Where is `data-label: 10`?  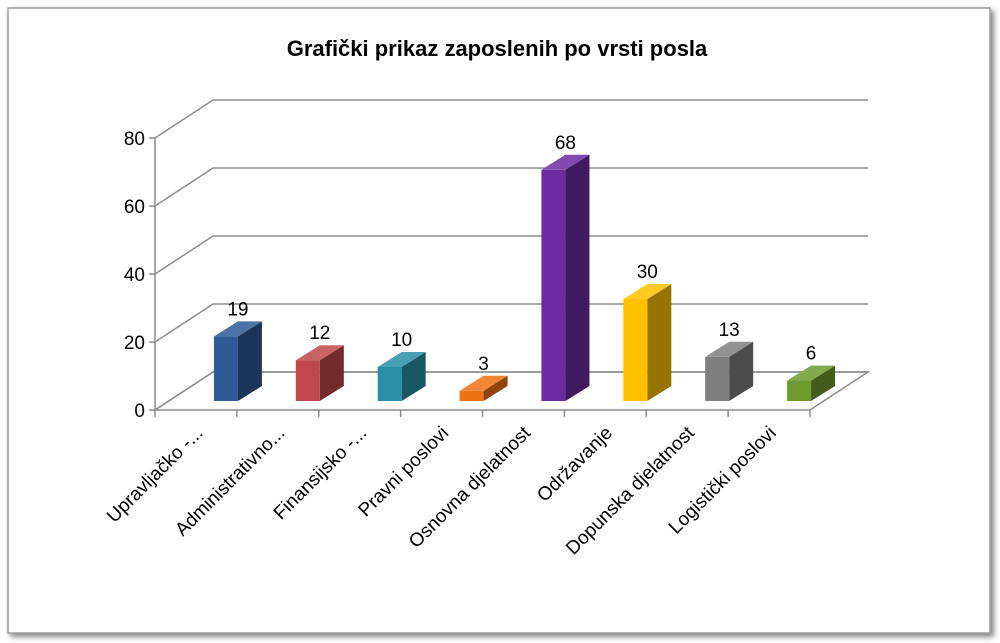
data-label: 10 is located at coordinates (401, 340).